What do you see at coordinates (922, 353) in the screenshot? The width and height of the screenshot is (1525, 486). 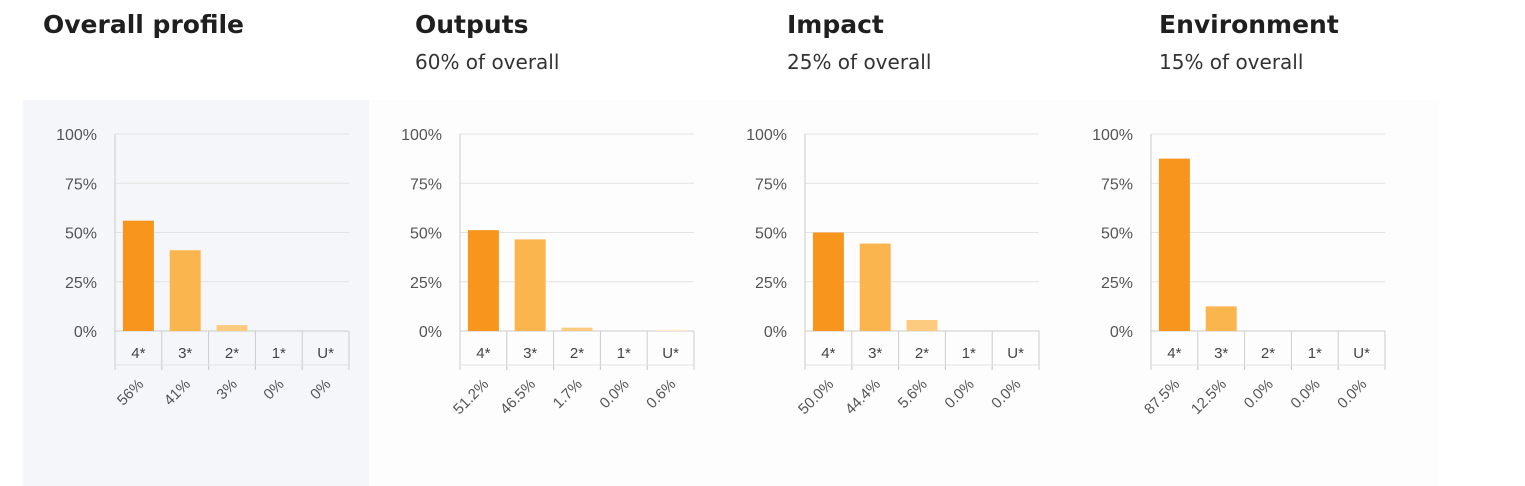 I see `impact-category-label-2-star: 2*` at bounding box center [922, 353].